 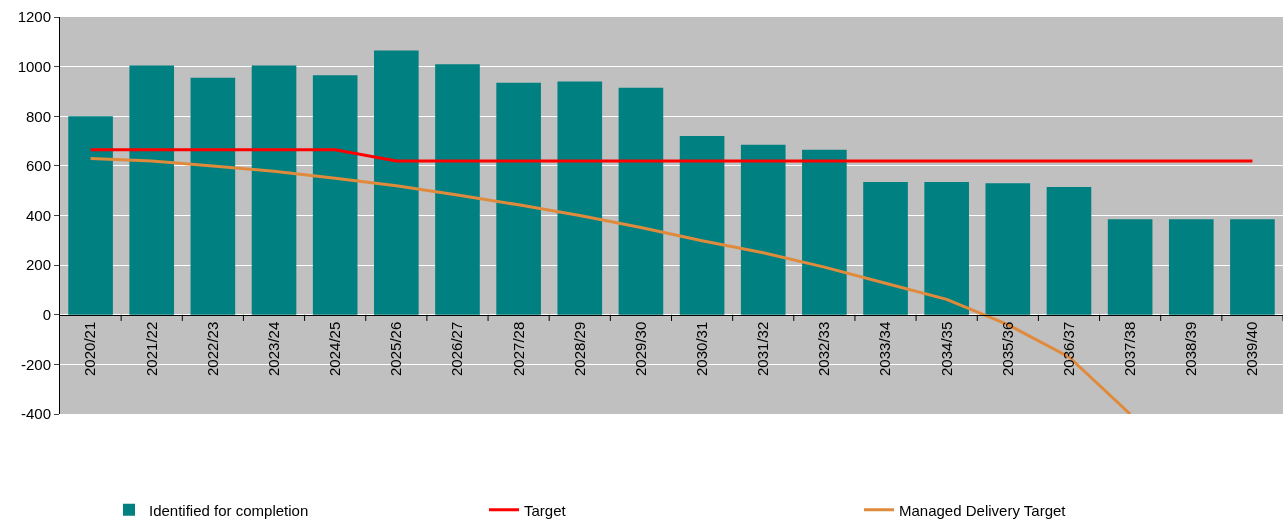 What do you see at coordinates (1252, 348) in the screenshot?
I see `x-tick-label: 2039/40` at bounding box center [1252, 348].